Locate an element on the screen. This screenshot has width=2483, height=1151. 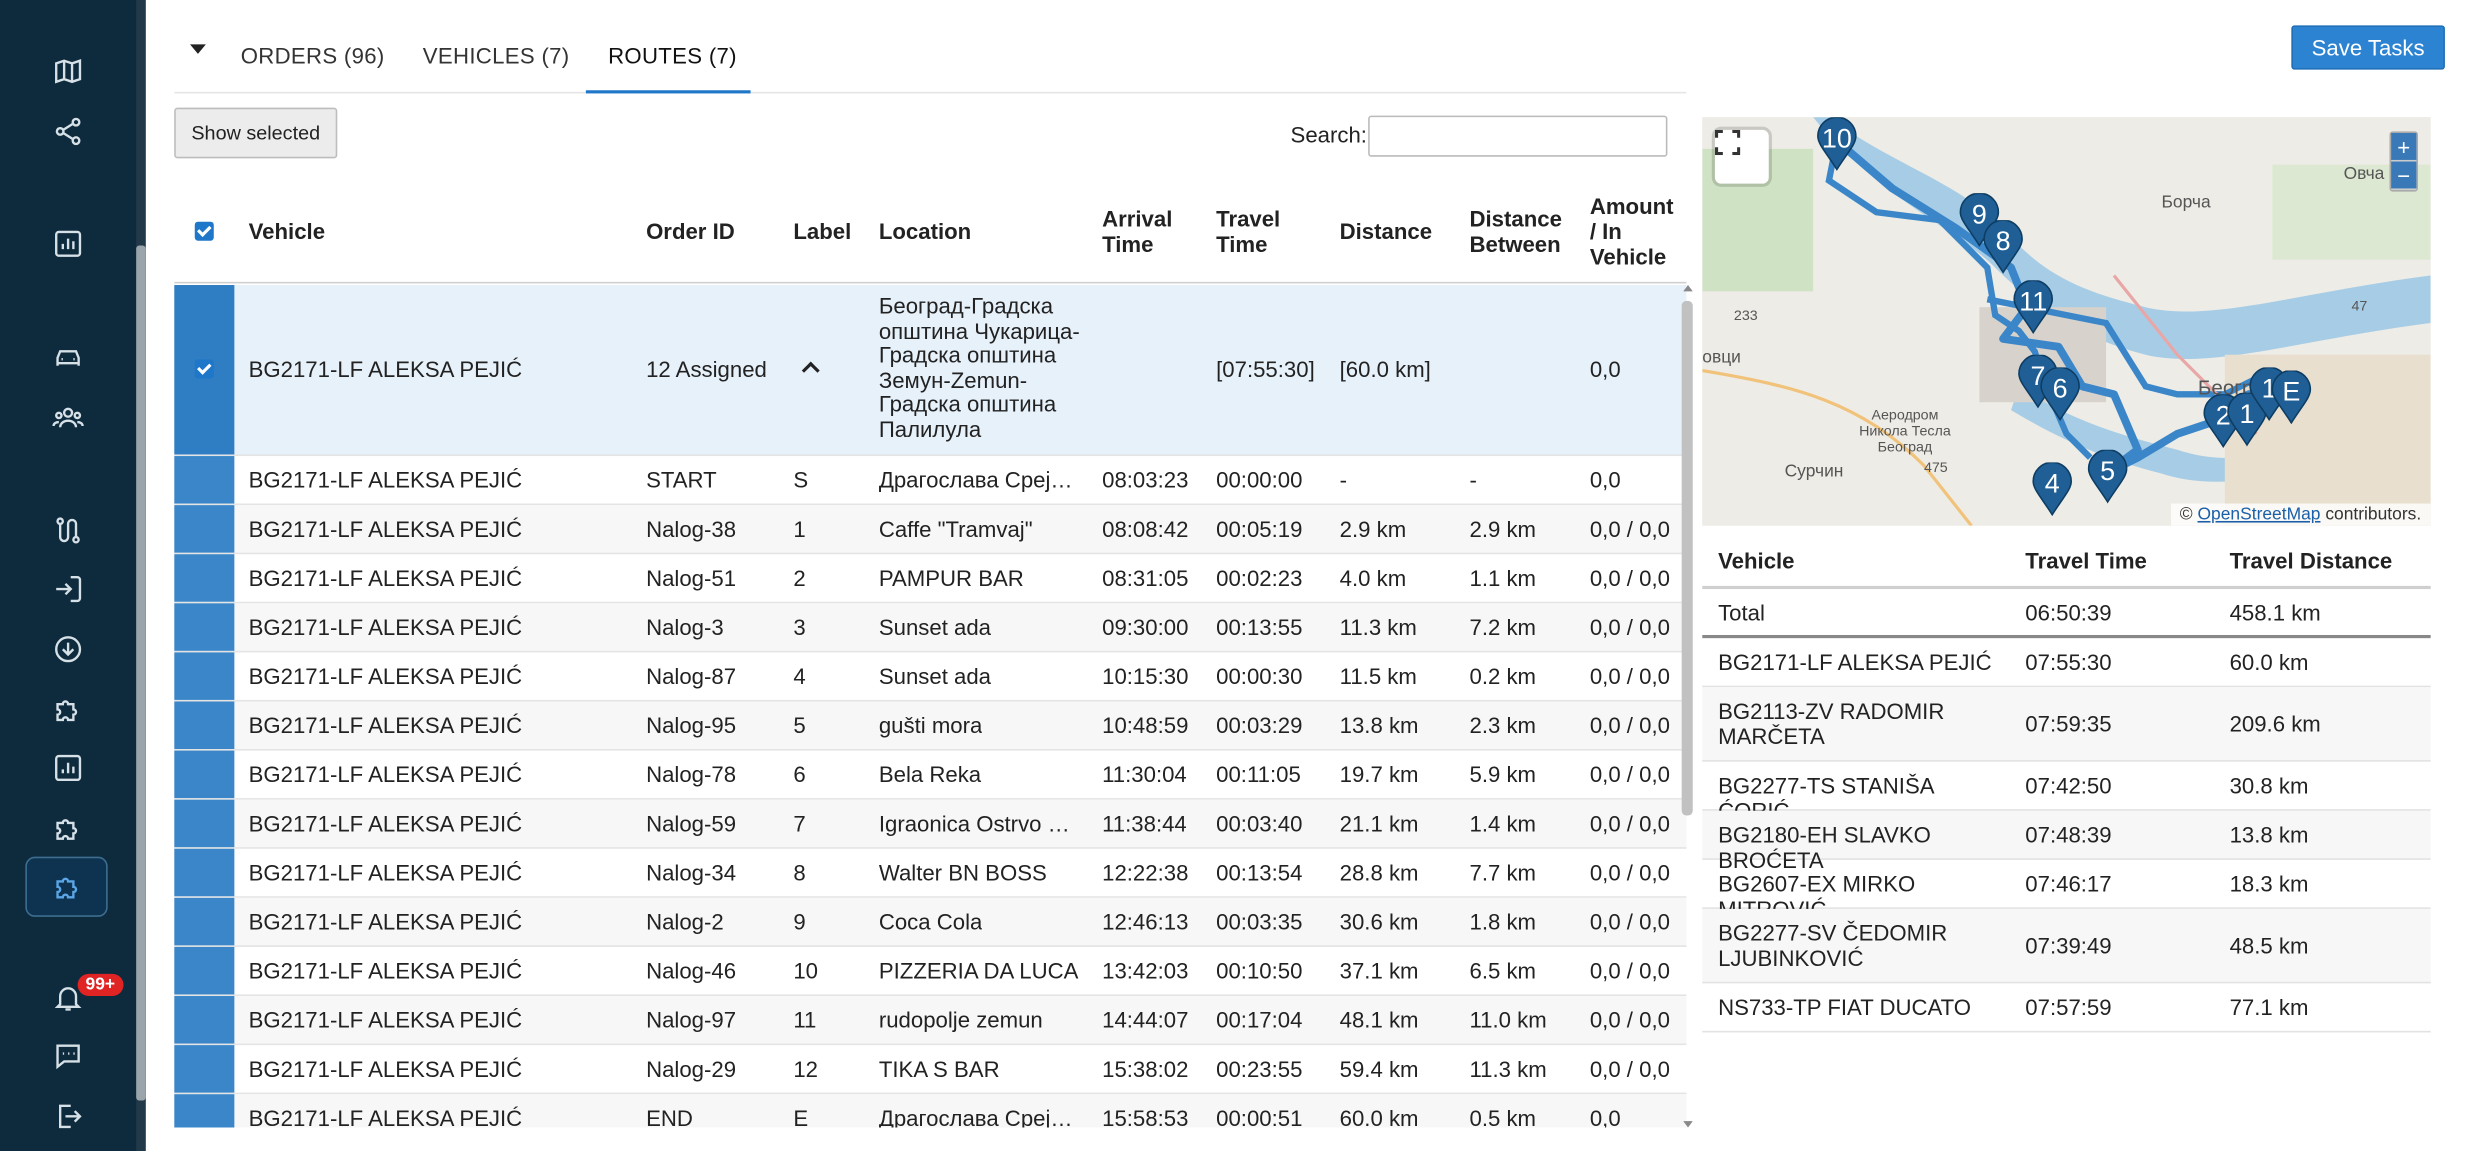
car-icon is located at coordinates (68, 357).